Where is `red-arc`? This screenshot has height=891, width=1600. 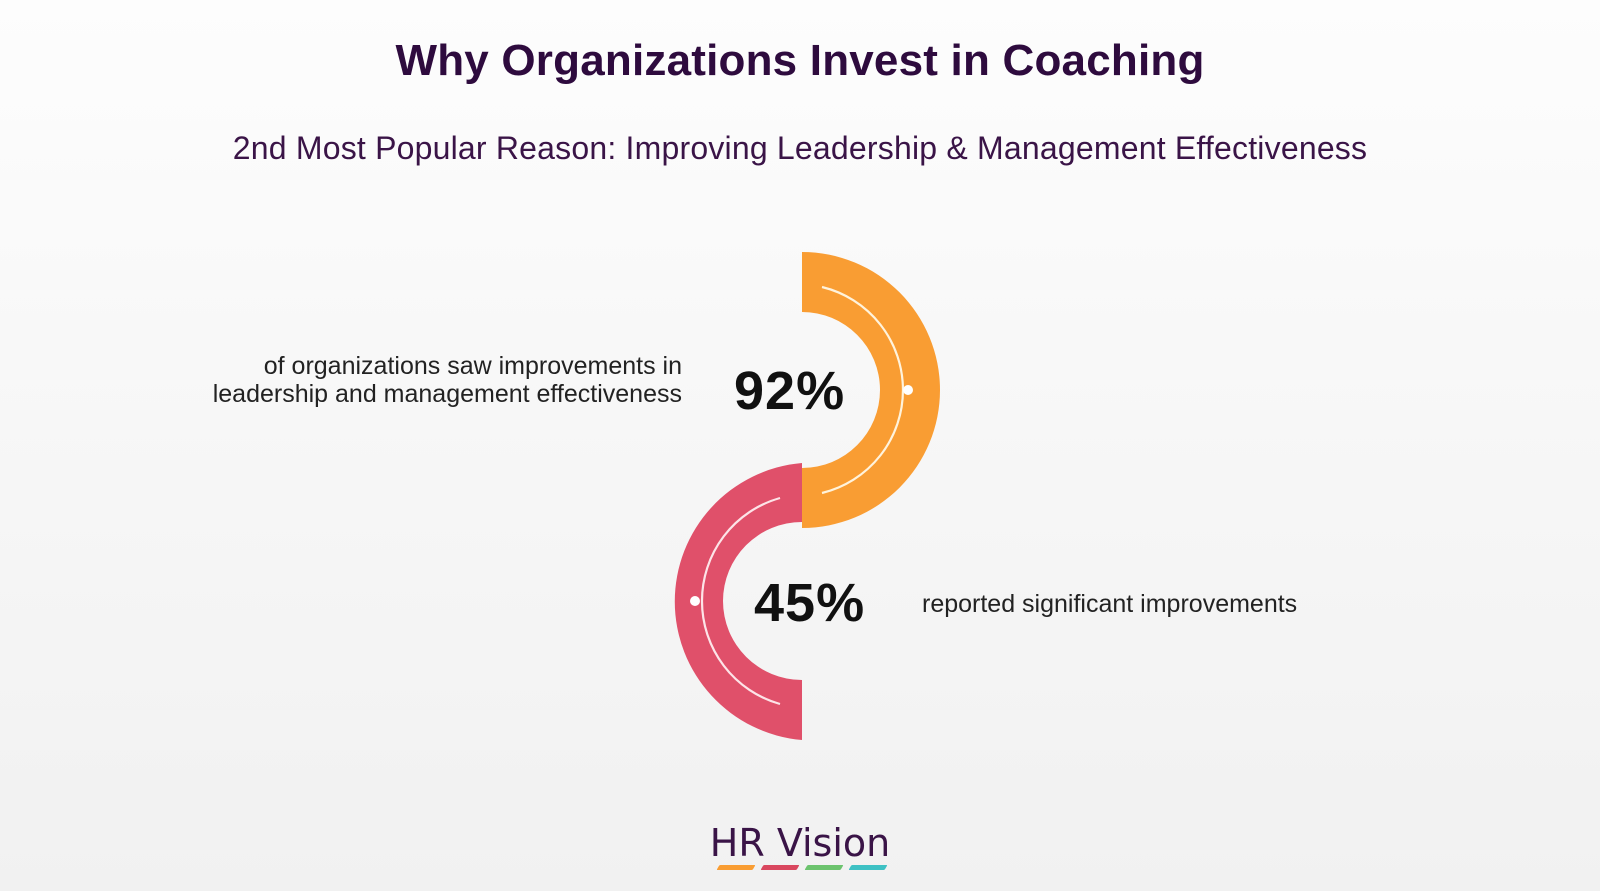
red-arc is located at coordinates (738, 601).